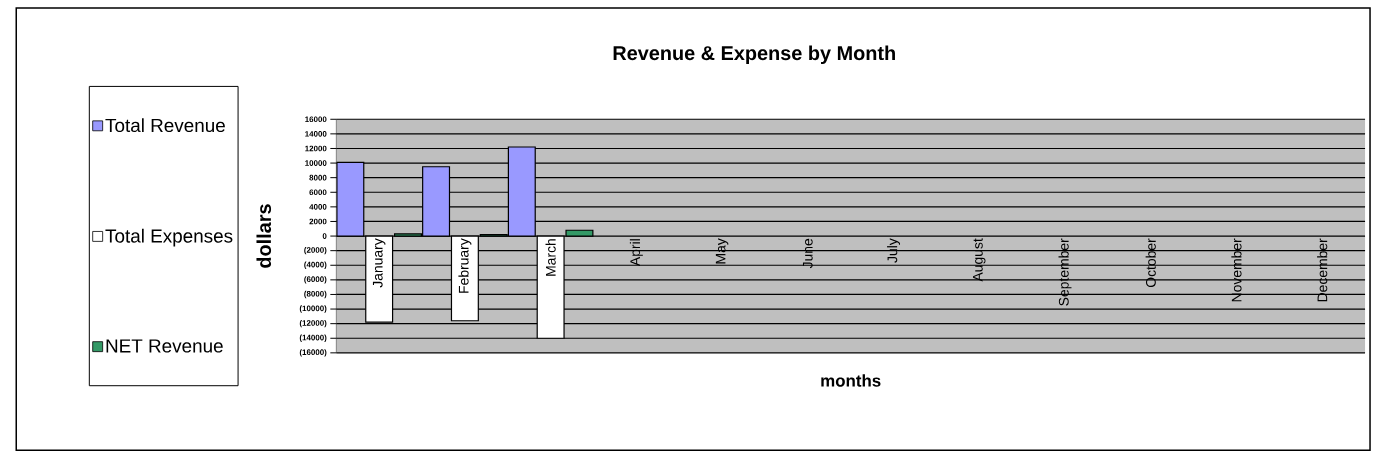 This screenshot has width=1375, height=453. Describe the element at coordinates (807, 253) in the screenshot. I see `x-tick-label: June` at that location.